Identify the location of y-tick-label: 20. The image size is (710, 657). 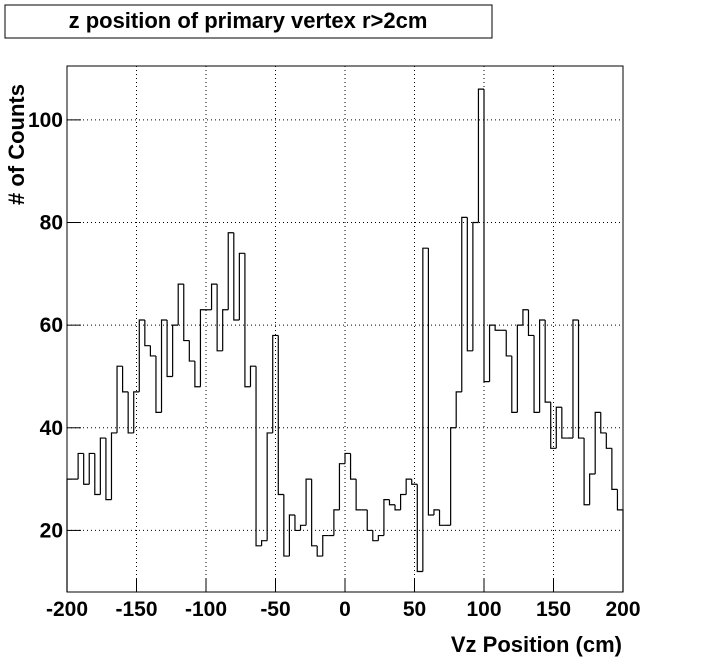
(51, 530).